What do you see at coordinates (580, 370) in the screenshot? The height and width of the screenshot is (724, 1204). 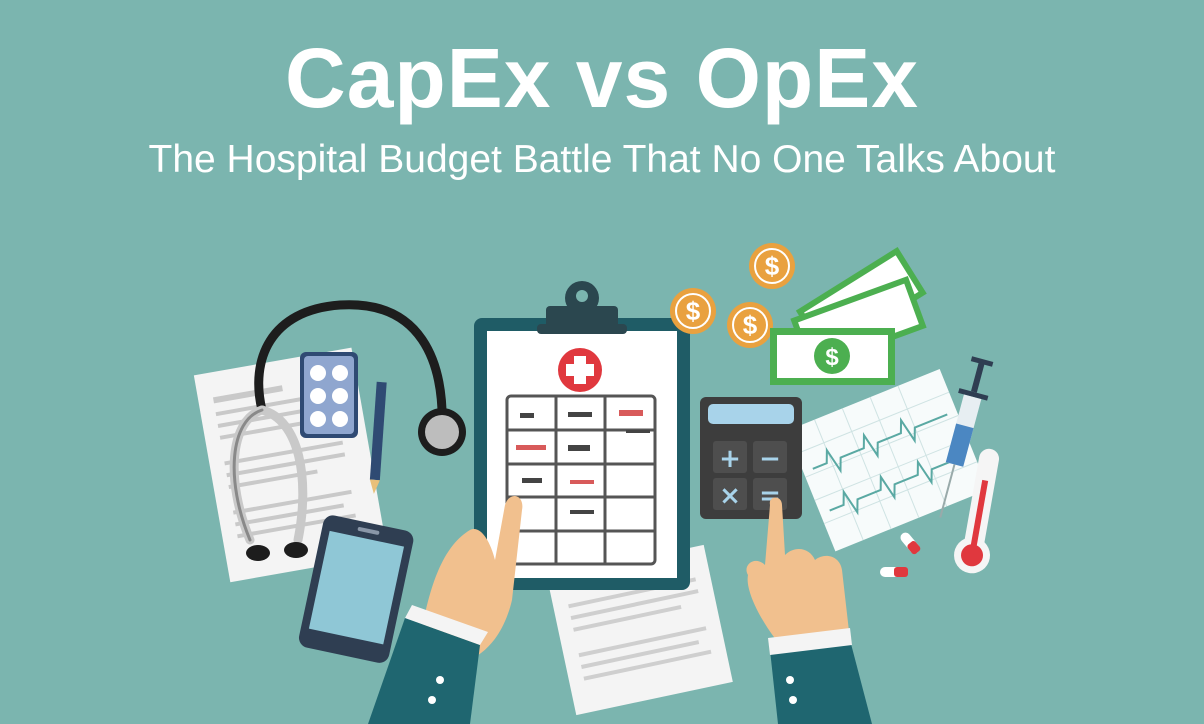 I see `medical-cross-icon` at bounding box center [580, 370].